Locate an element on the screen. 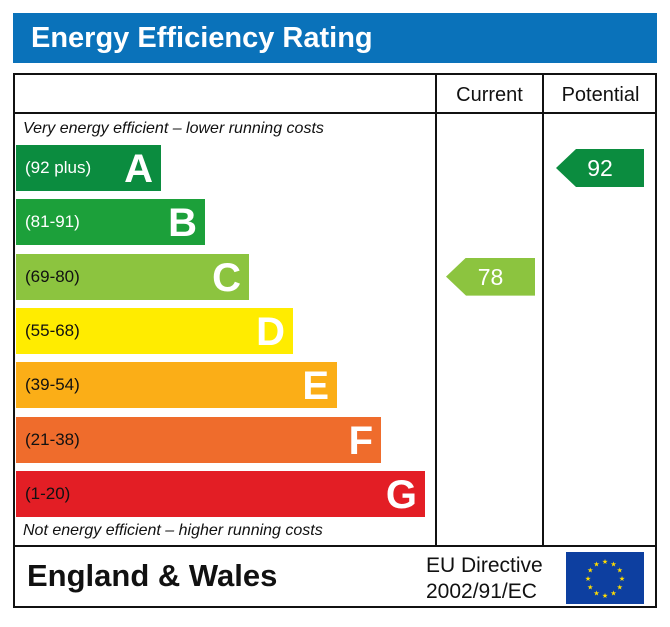 The image size is (670, 627). band-range: (69-80) is located at coordinates (52, 276).